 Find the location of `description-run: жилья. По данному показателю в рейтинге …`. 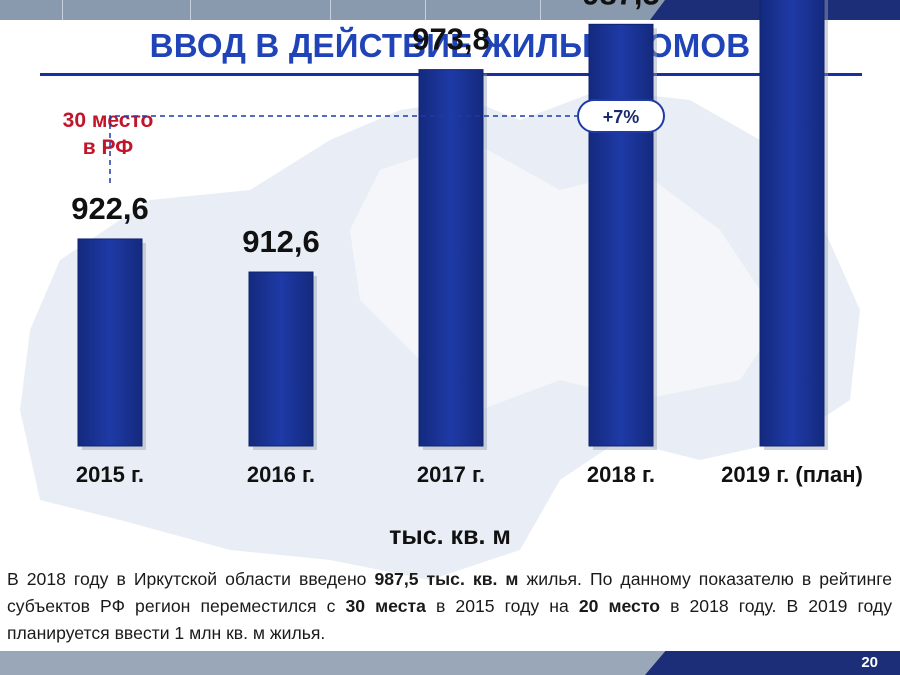

description-run: жилья. По данному показателю в рейтинге … is located at coordinates (450, 592).